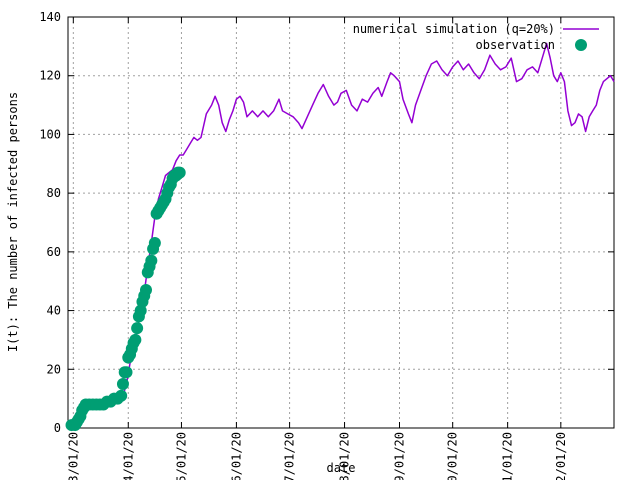 The width and height of the screenshot is (640, 480). I want to click on x-tick-label: 08/01/20, so click(345, 456).